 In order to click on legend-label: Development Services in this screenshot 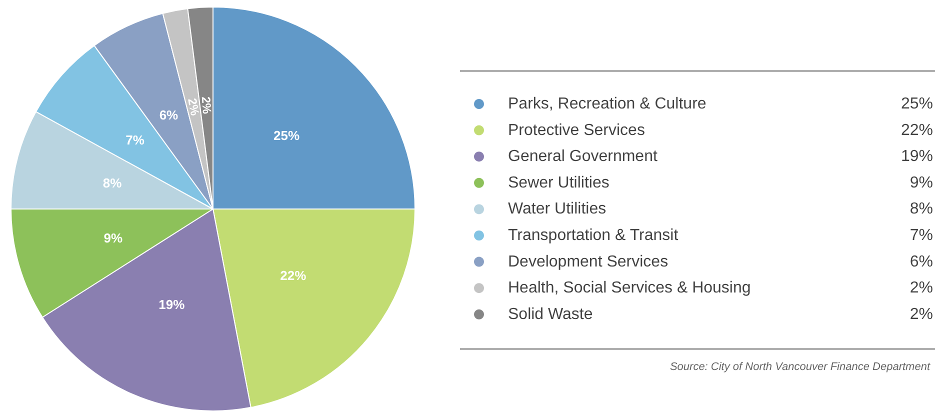, I will do `click(588, 261)`.